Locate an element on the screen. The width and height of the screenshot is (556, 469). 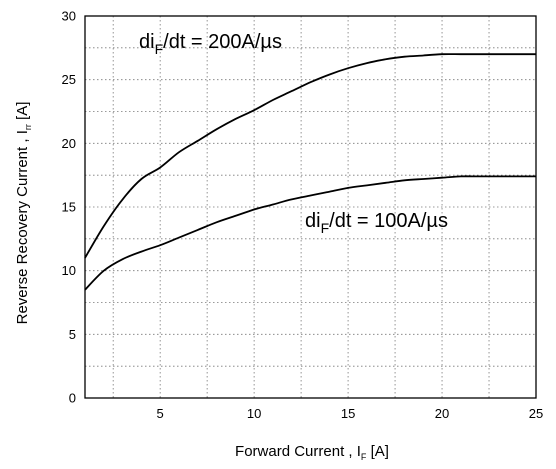
x-tick-label: 15 is located at coordinates (348, 413).